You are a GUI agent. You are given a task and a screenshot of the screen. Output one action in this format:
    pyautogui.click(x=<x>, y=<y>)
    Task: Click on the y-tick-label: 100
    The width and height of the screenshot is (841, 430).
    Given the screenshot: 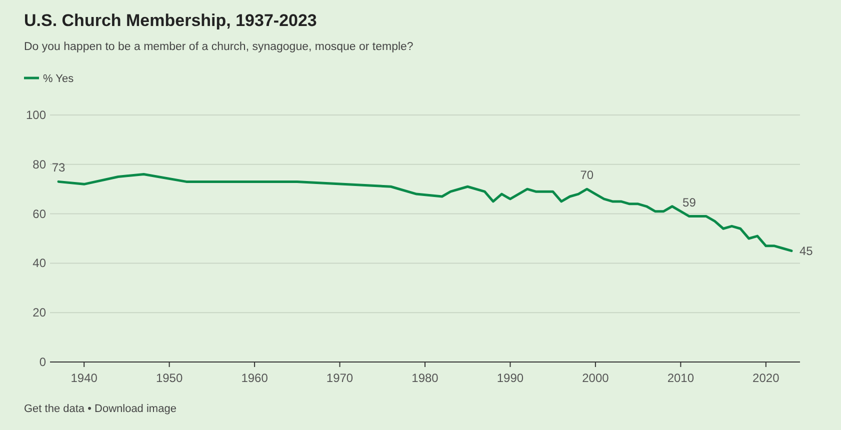 What is the action you would take?
    pyautogui.click(x=36, y=115)
    